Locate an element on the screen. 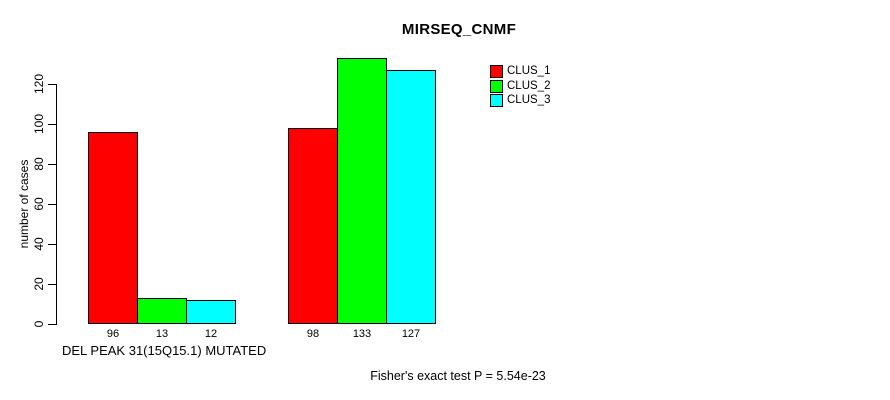 This screenshot has height=400, width=890. y-tick-label: 0 is located at coordinates (39, 324).